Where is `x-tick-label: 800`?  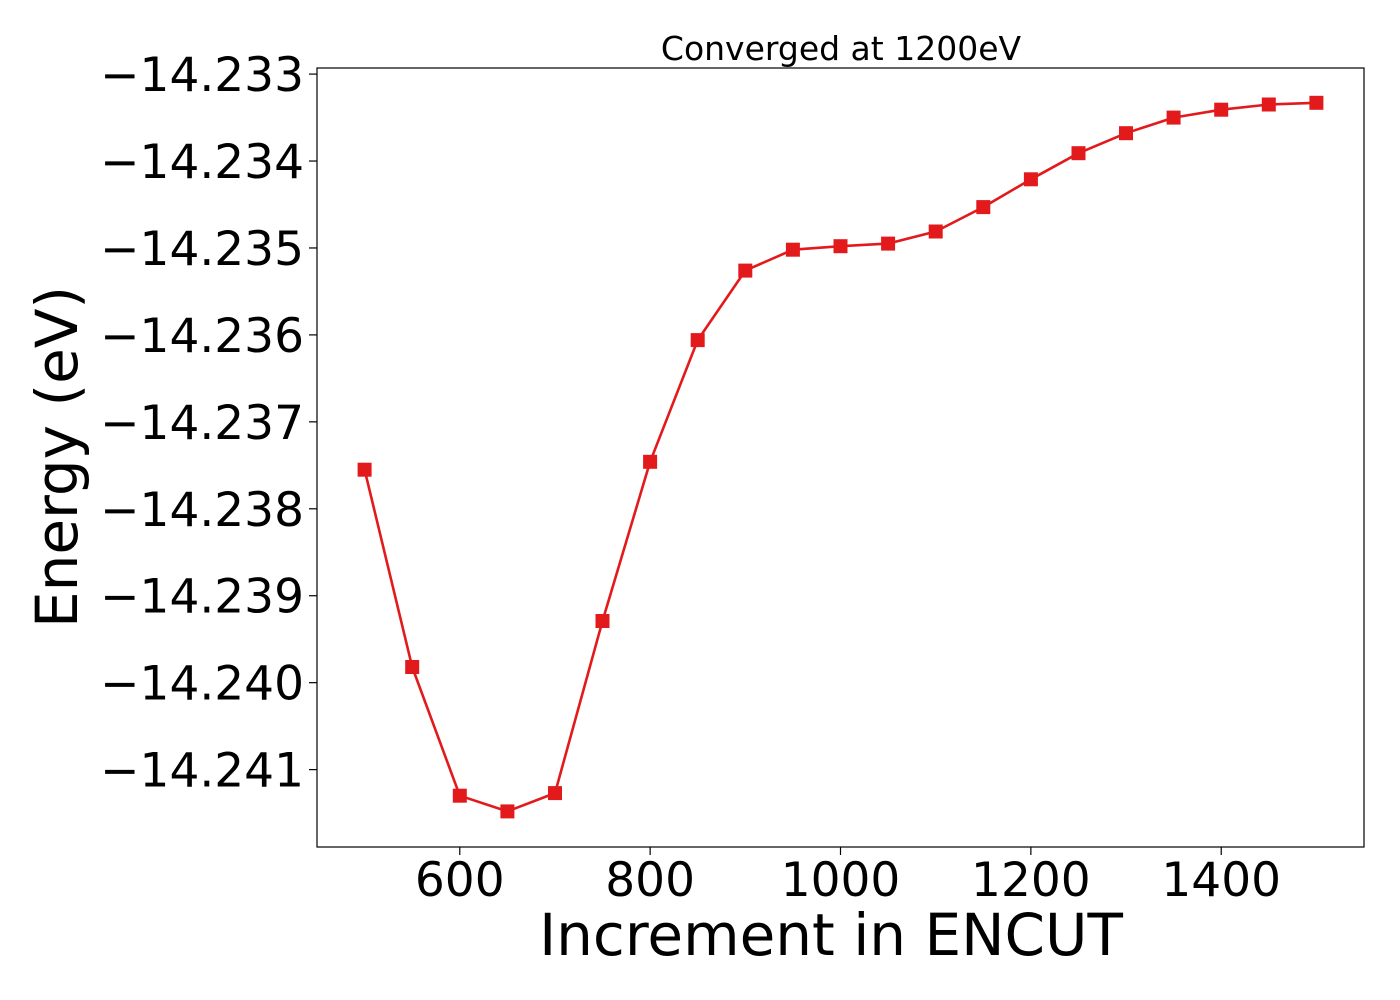
x-tick-label: 800 is located at coordinates (650, 880).